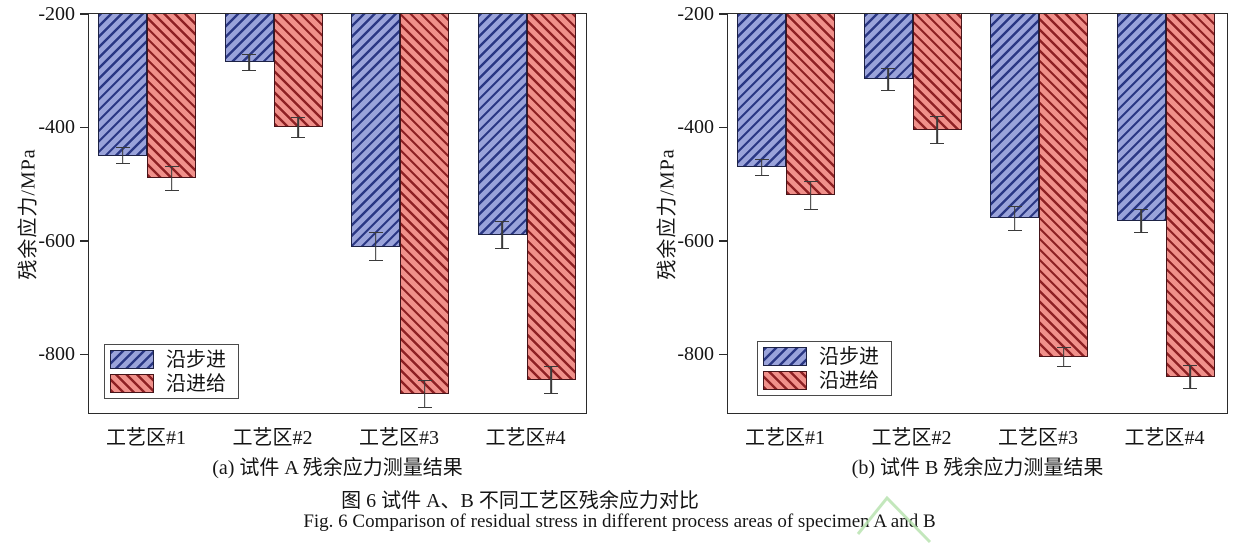 This screenshot has height=543, width=1239. What do you see at coordinates (502, 235) in the screenshot?
I see `errorbar-a-group4-step` at bounding box center [502, 235].